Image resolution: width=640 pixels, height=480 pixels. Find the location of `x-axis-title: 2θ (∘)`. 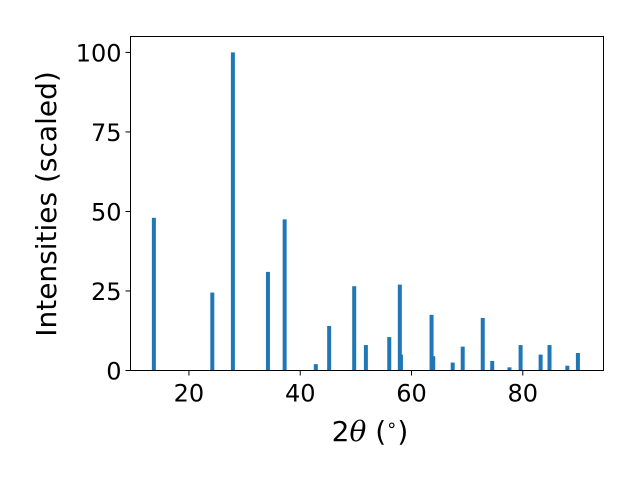

x-axis-title: 2θ (∘) is located at coordinates (370, 431).